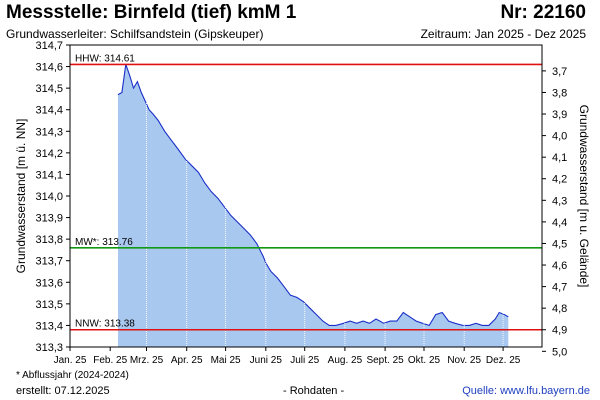  Describe the element at coordinates (49, 240) in the screenshot. I see `y-tick-label-left: 313,8` at that location.